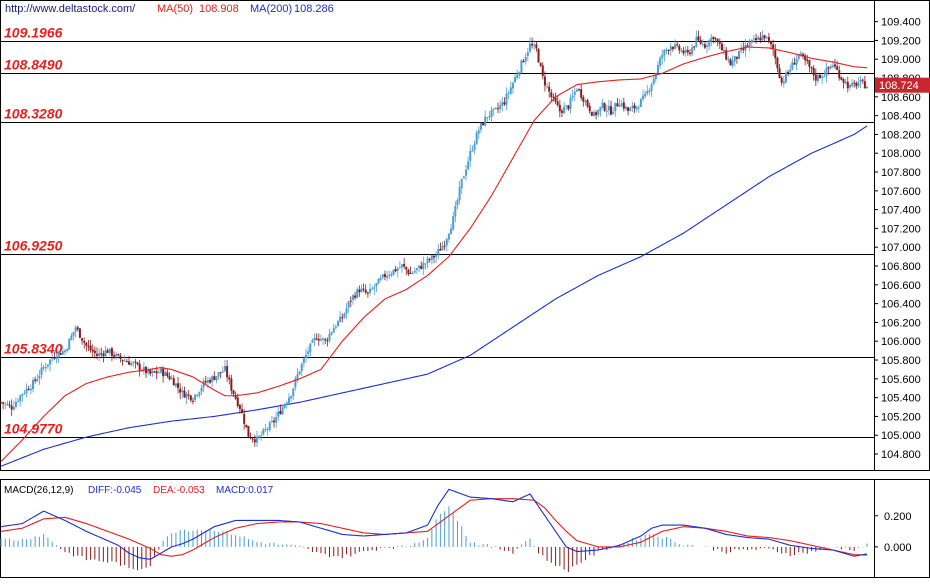  Describe the element at coordinates (175, 9) in the screenshot. I see `ma50-label: MA(50)` at that location.